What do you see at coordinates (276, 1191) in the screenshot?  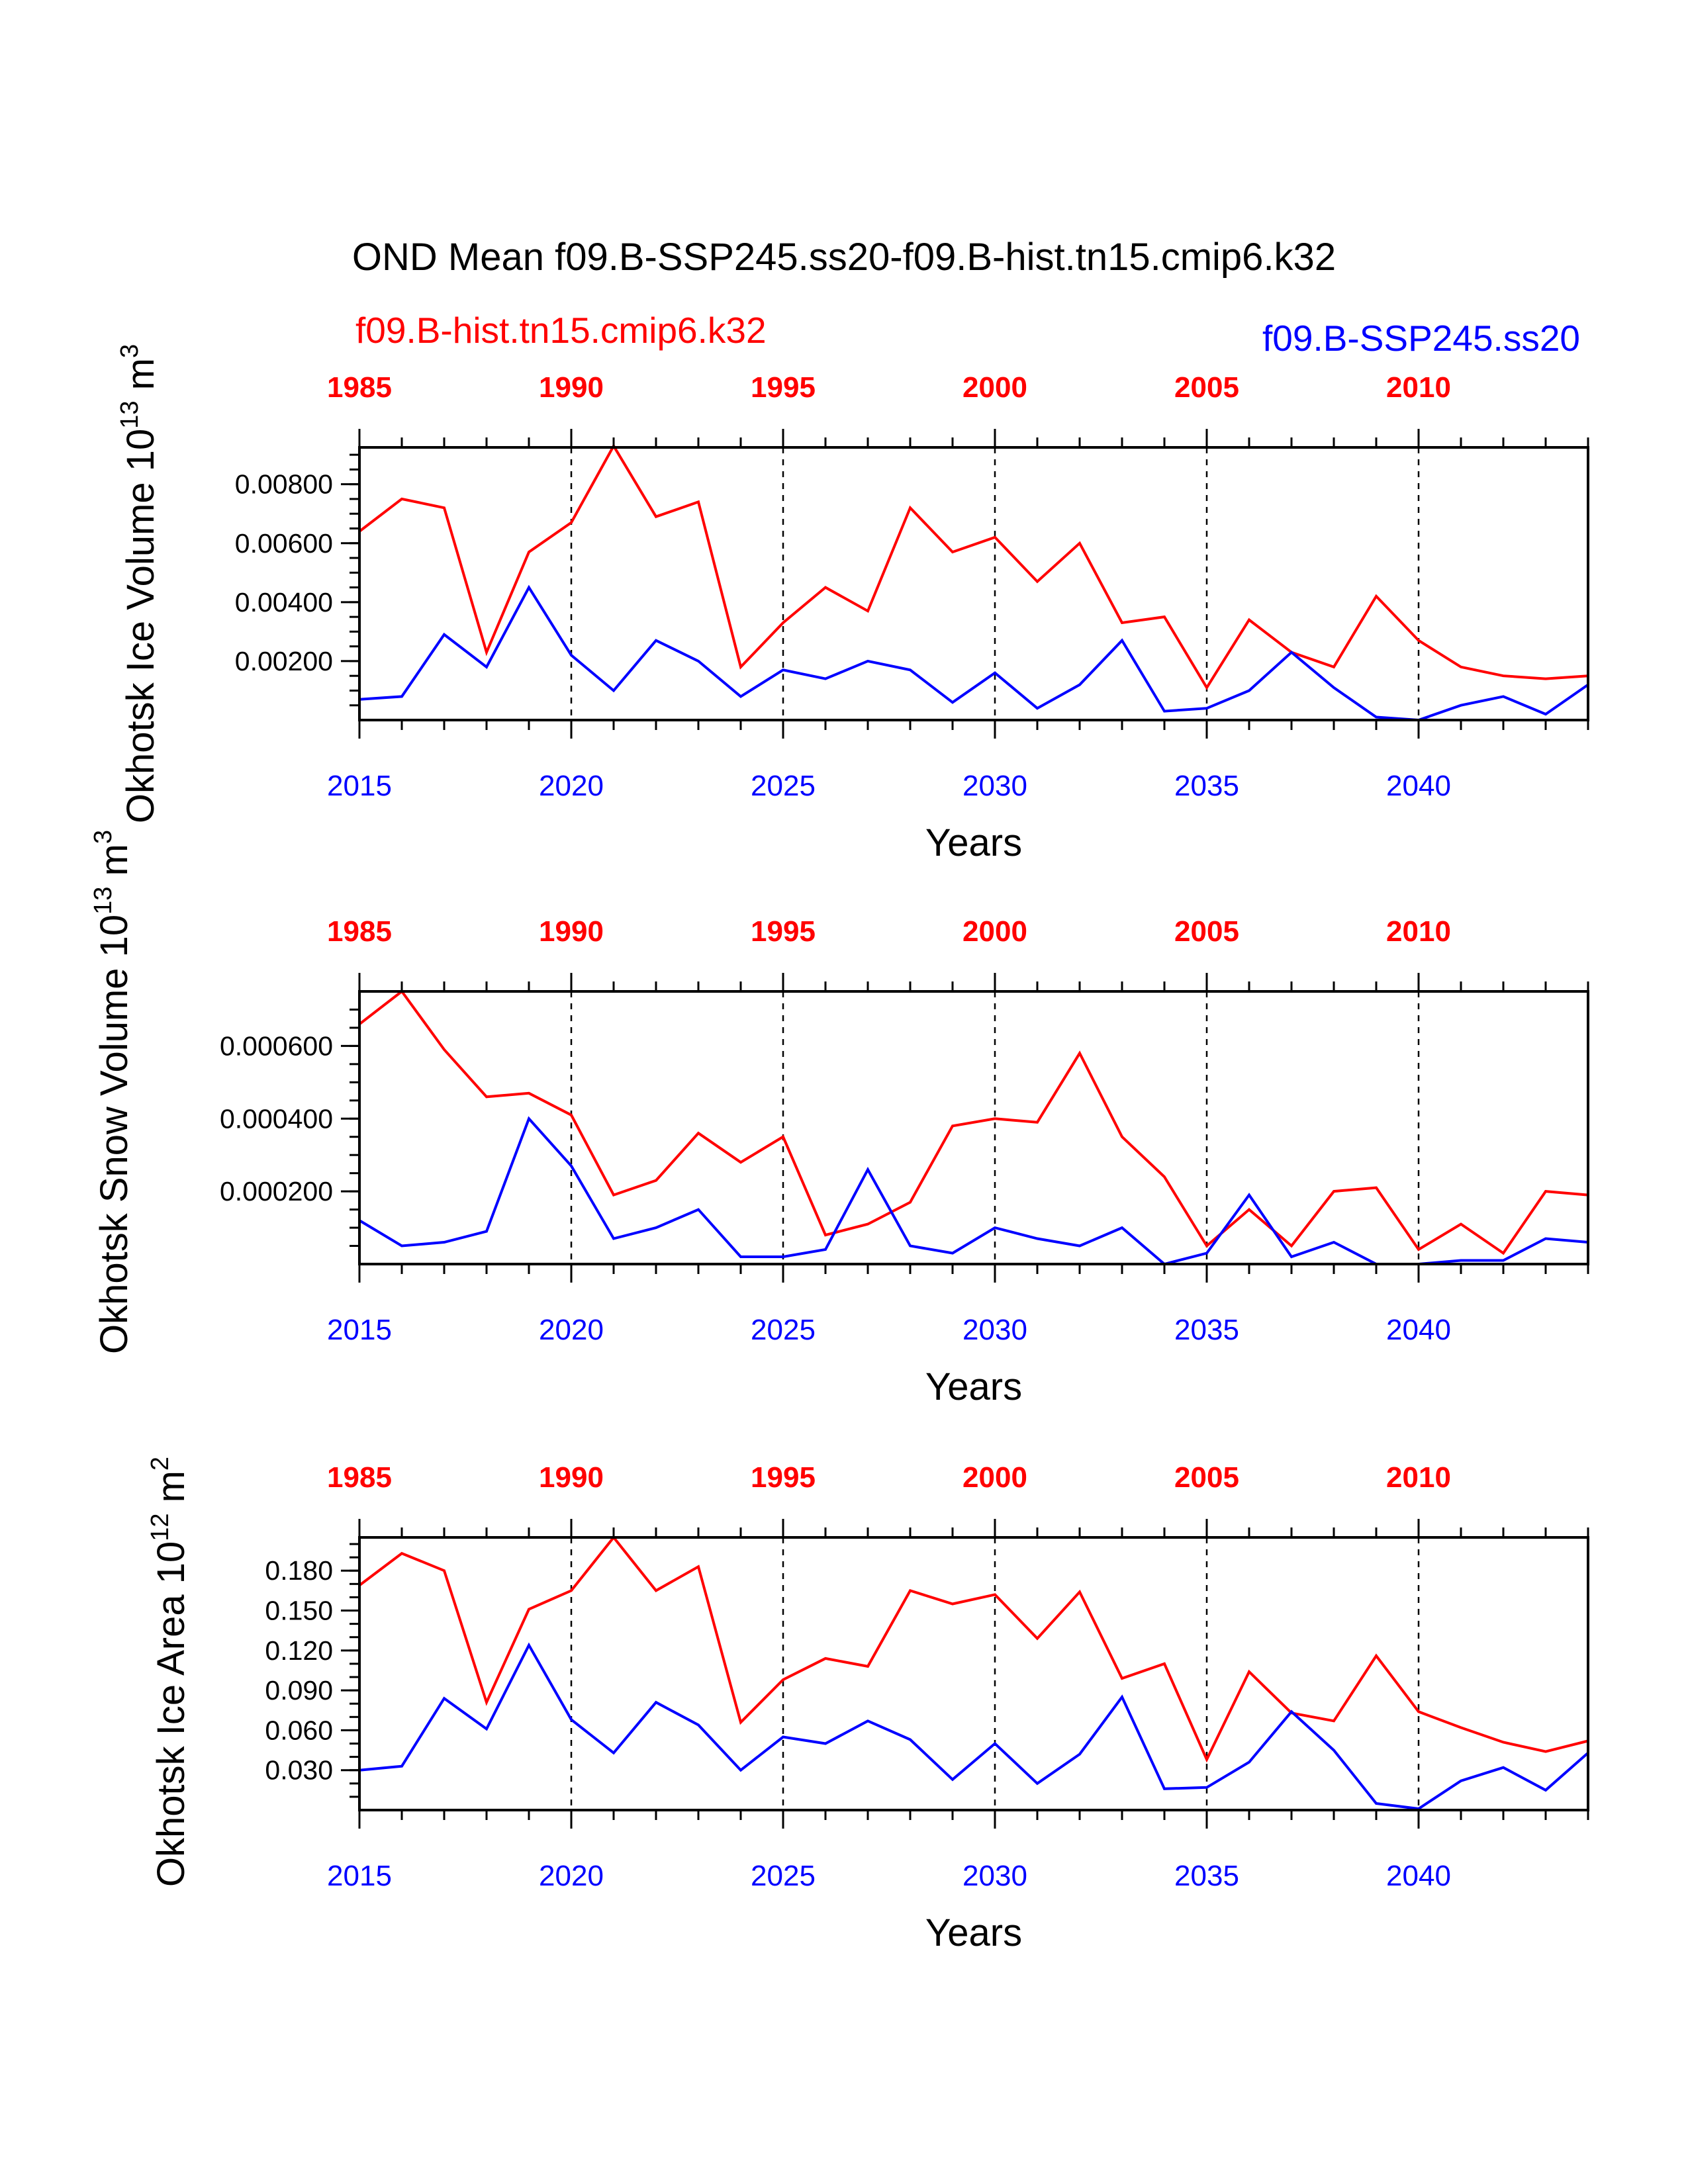 I see `y-tick-label: 0.000200` at bounding box center [276, 1191].